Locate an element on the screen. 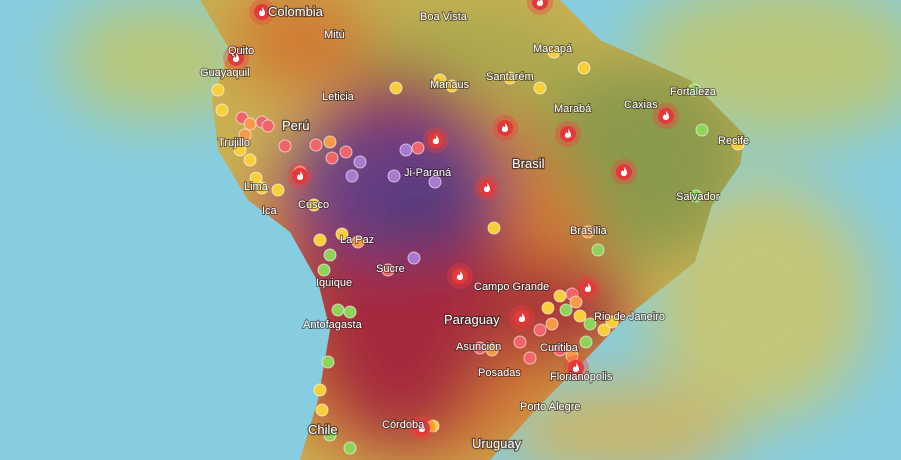  city-label: Salvador is located at coordinates (698, 197).